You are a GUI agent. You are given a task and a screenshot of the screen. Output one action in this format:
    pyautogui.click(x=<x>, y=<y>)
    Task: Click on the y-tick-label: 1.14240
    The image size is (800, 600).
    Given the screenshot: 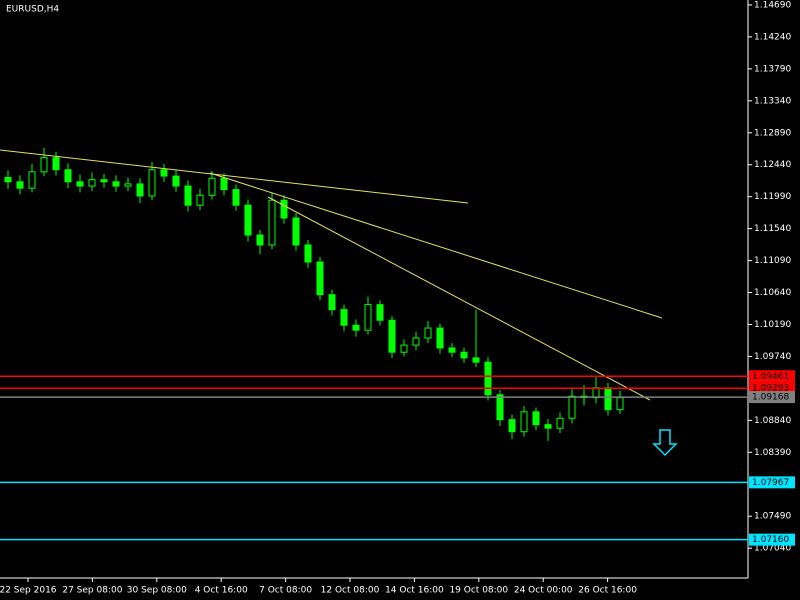 What is the action you would take?
    pyautogui.click(x=772, y=37)
    